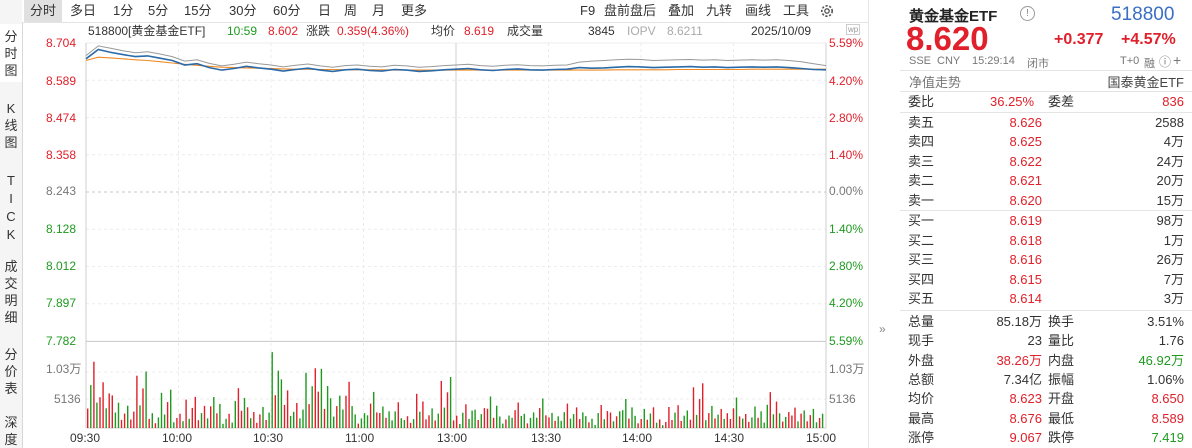 The width and height of the screenshot is (1192, 448). What do you see at coordinates (1046, 101) in the screenshot?
I see `commit-ratio-row: 委比 36.25% 委差 836` at bounding box center [1046, 101].